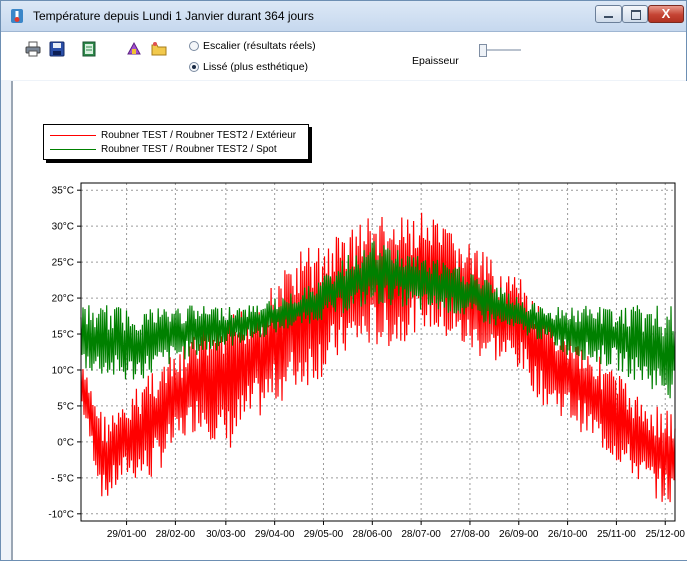 Image resolution: width=689 pixels, height=563 pixels. I want to click on smooth-option-label: Lissé (plus esthétique), so click(256, 67).